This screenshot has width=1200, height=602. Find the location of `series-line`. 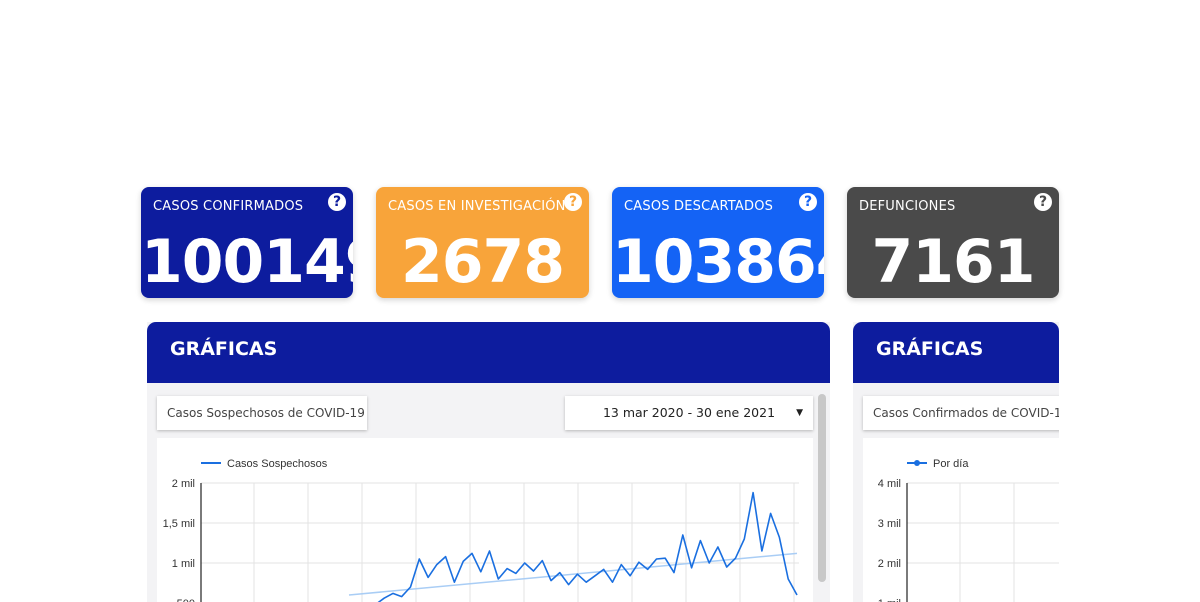

series-line is located at coordinates (587, 546).